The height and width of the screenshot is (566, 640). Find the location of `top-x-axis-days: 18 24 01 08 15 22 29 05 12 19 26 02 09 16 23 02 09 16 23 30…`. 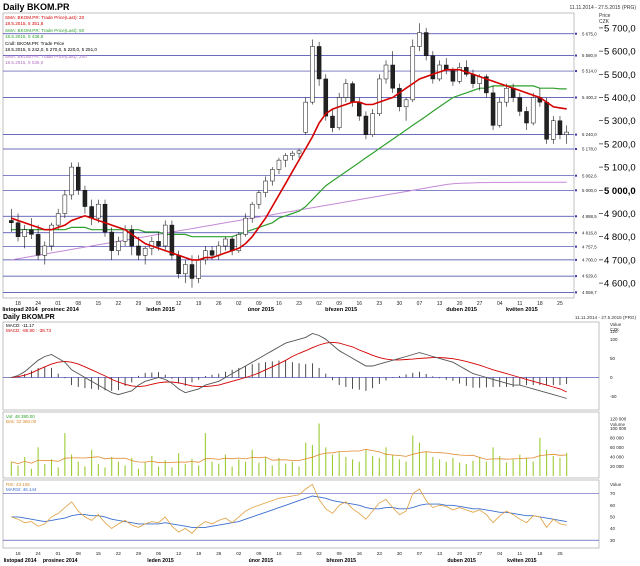

top-x-axis-days: 18 24 01 08 15 22 29 05 12 19 26 02 09 16 23 02 09 16 23 30… is located at coordinates (289, 304).